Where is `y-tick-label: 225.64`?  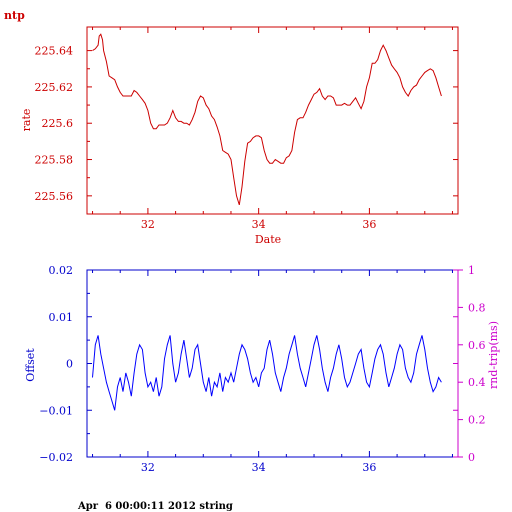 y-tick-label: 225.64 is located at coordinates (54, 51).